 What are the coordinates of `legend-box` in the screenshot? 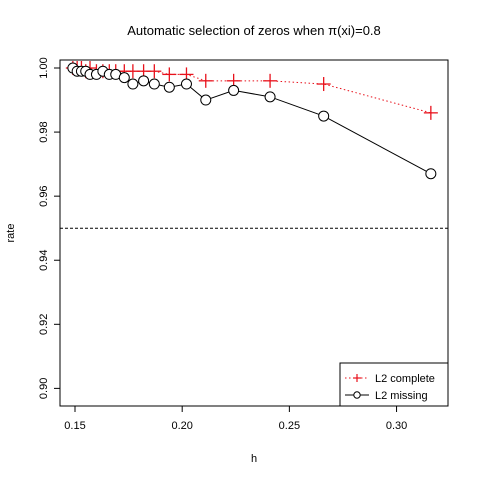 It's located at (394, 384).